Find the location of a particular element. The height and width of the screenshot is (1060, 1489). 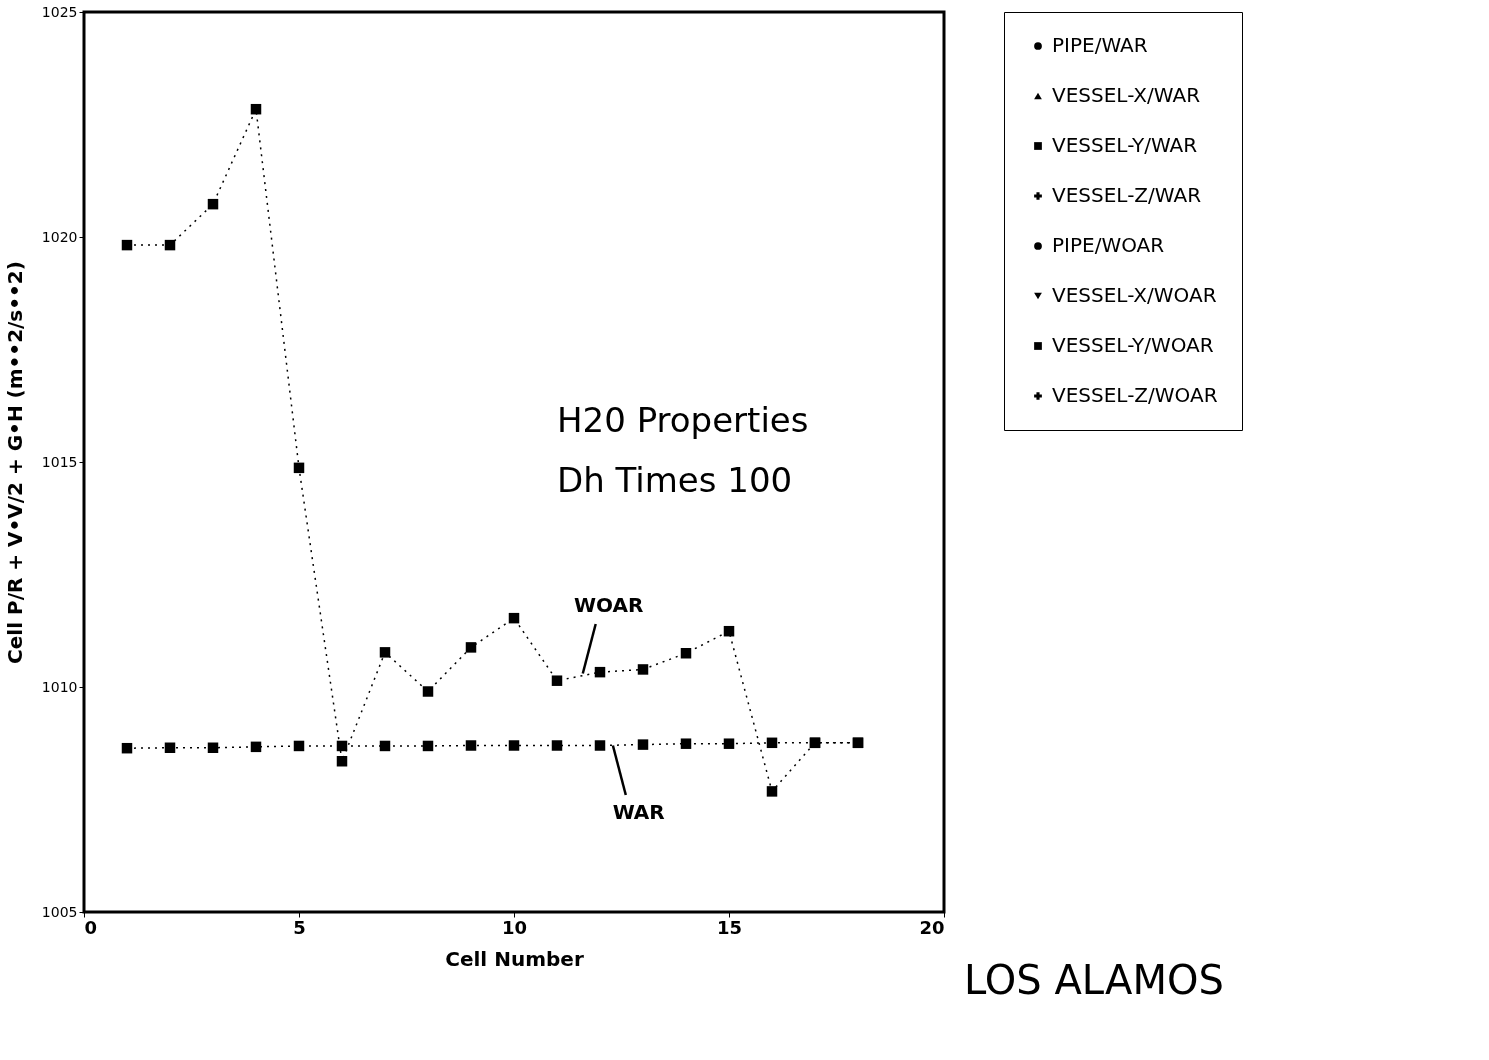

x-axis-title: Cell Number is located at coordinates (514, 958).